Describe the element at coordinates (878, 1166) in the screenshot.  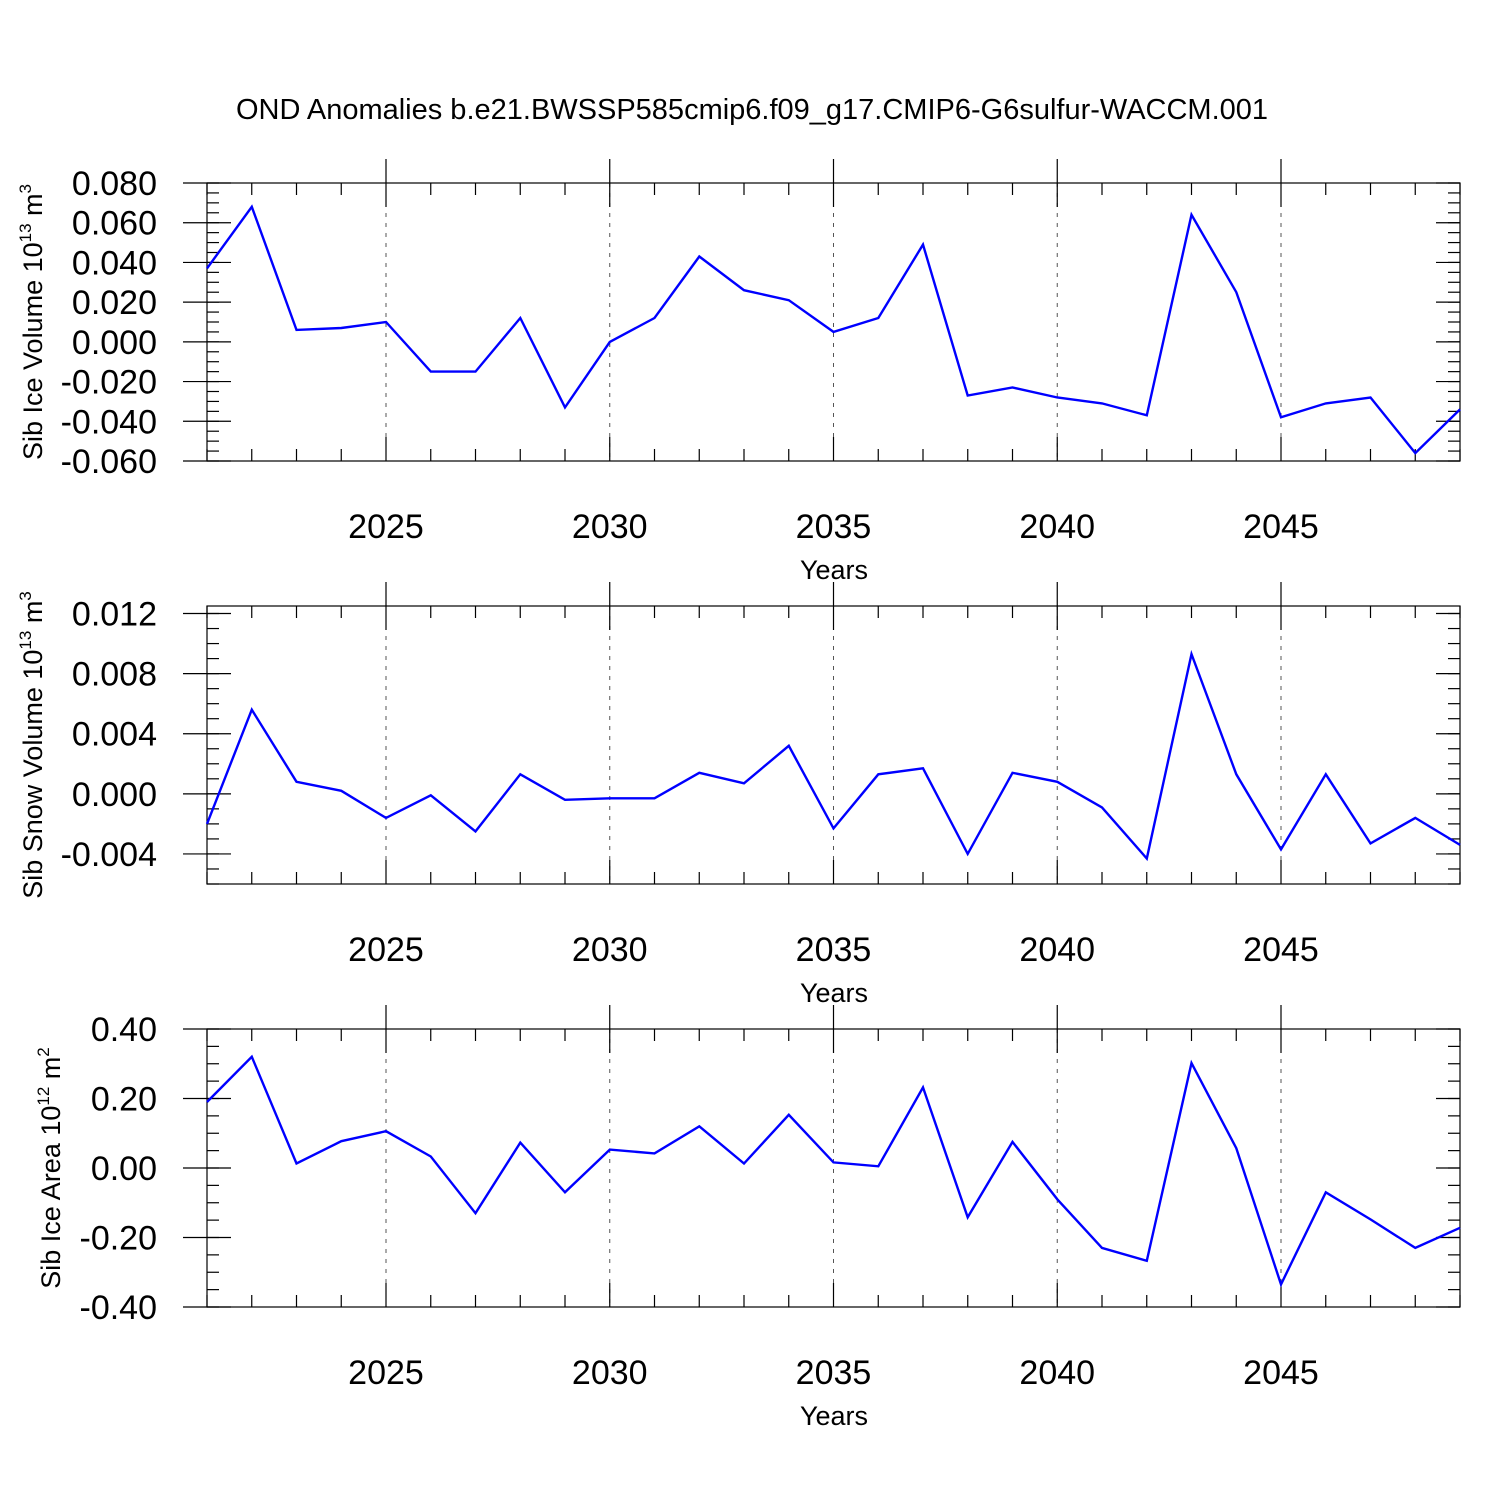
I see `ice-area-point-2036` at that location.